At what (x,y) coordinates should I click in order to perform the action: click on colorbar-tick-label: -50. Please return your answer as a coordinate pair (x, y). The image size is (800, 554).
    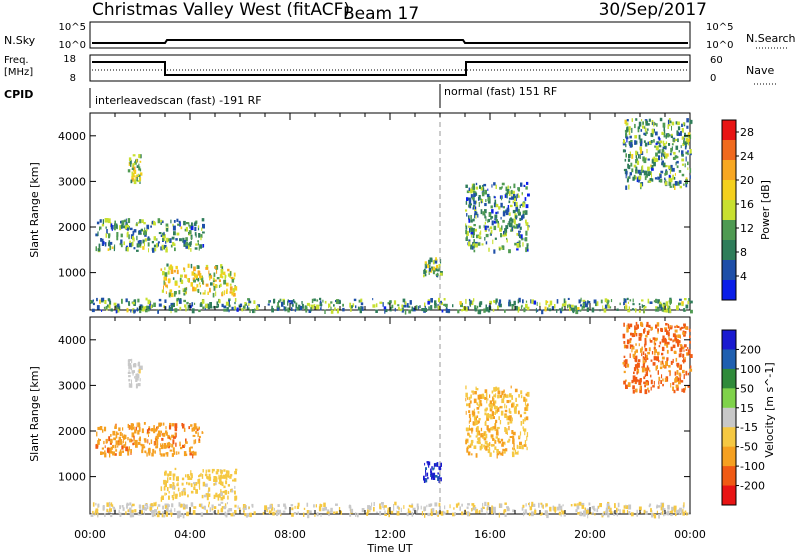
    Looking at the image, I should click on (749, 447).